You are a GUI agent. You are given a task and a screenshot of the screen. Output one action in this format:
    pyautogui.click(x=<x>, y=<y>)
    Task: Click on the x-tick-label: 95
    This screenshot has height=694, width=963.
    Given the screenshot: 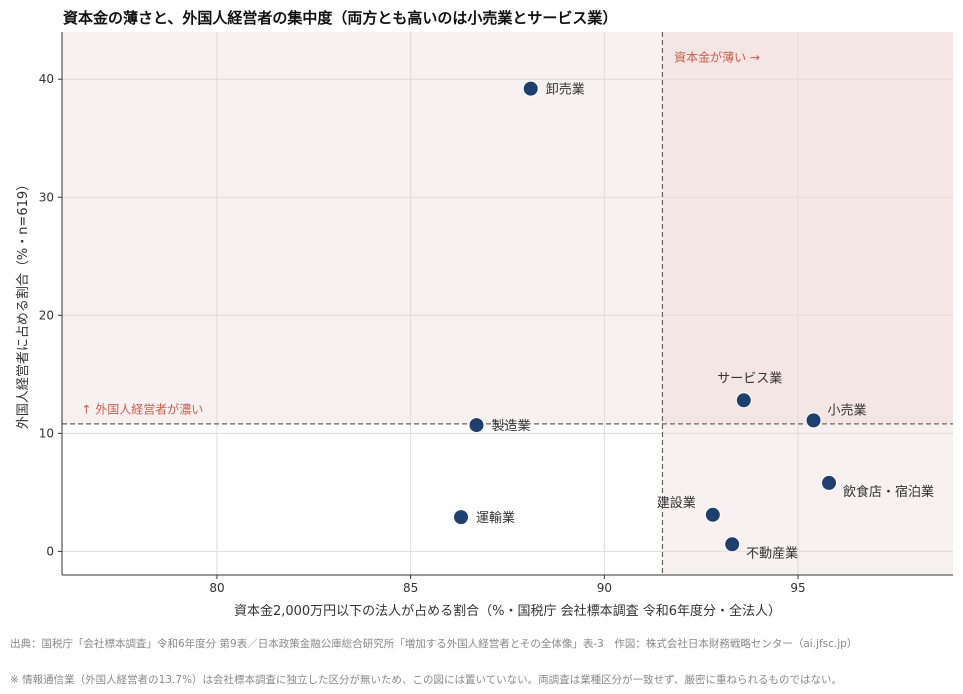 What is the action you would take?
    pyautogui.click(x=797, y=588)
    